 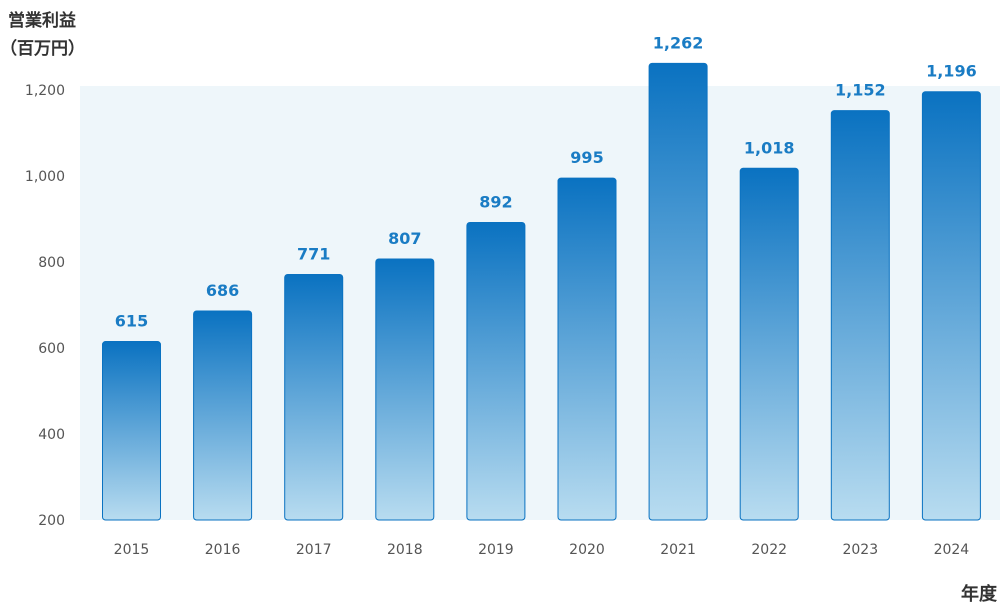 What do you see at coordinates (860, 90) in the screenshot?
I see `value-label-2023: 1,152` at bounding box center [860, 90].